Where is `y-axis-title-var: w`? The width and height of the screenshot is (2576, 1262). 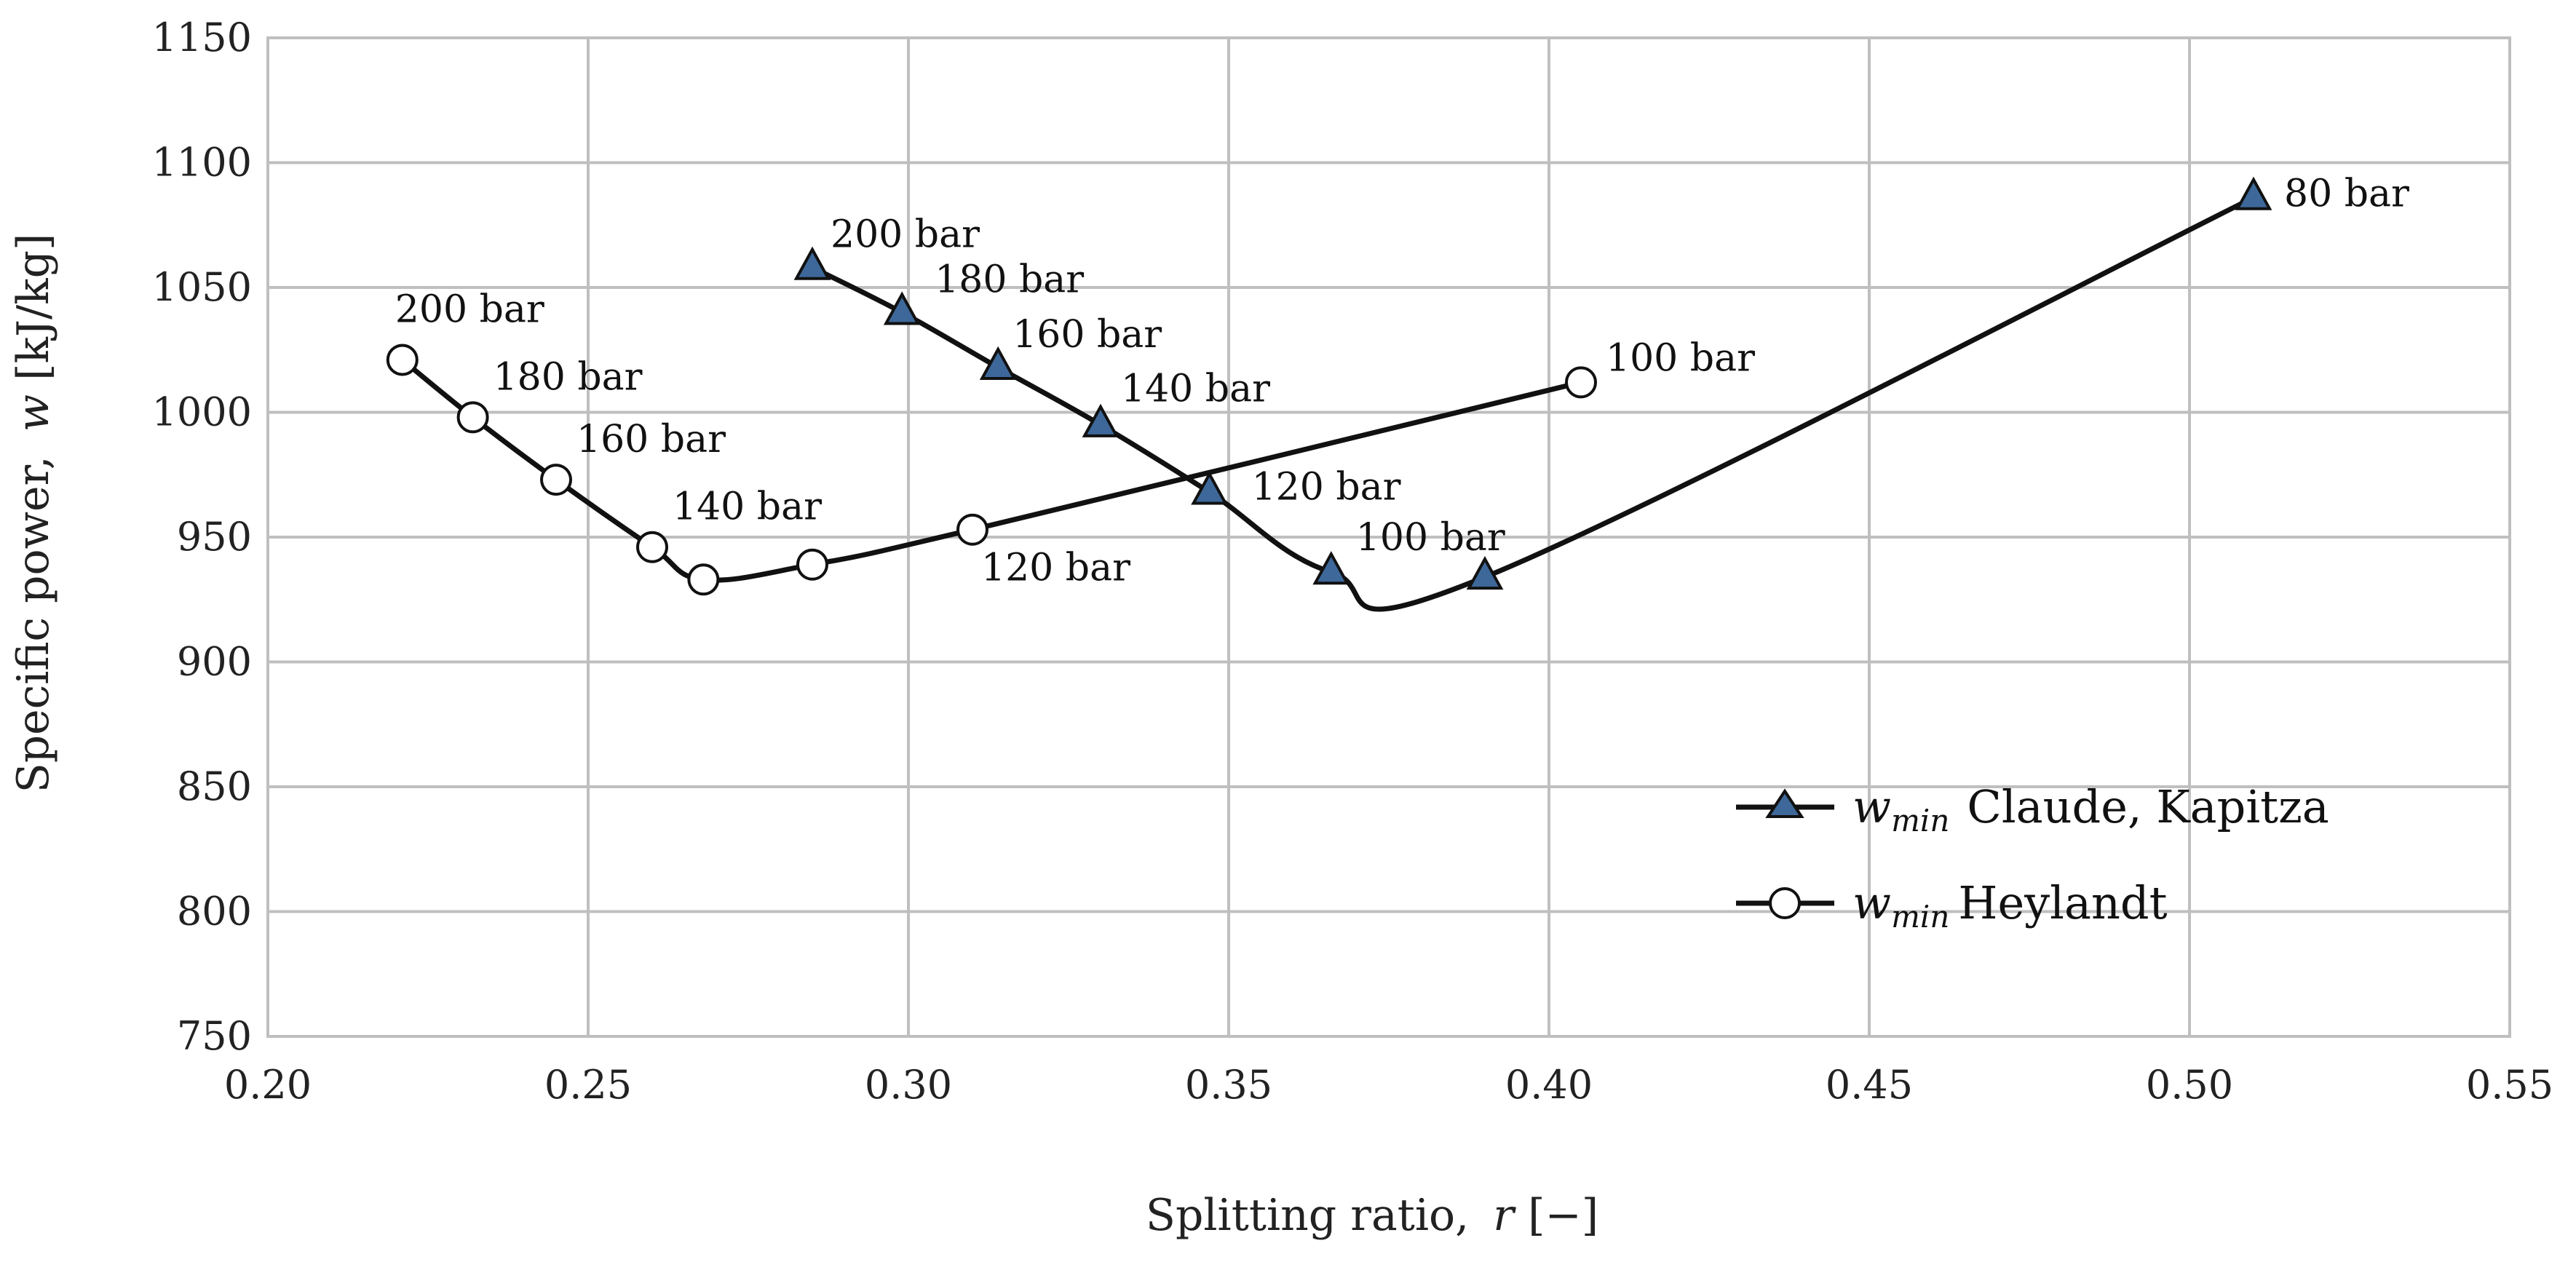
y-axis-title-var: w is located at coordinates (33, 413).